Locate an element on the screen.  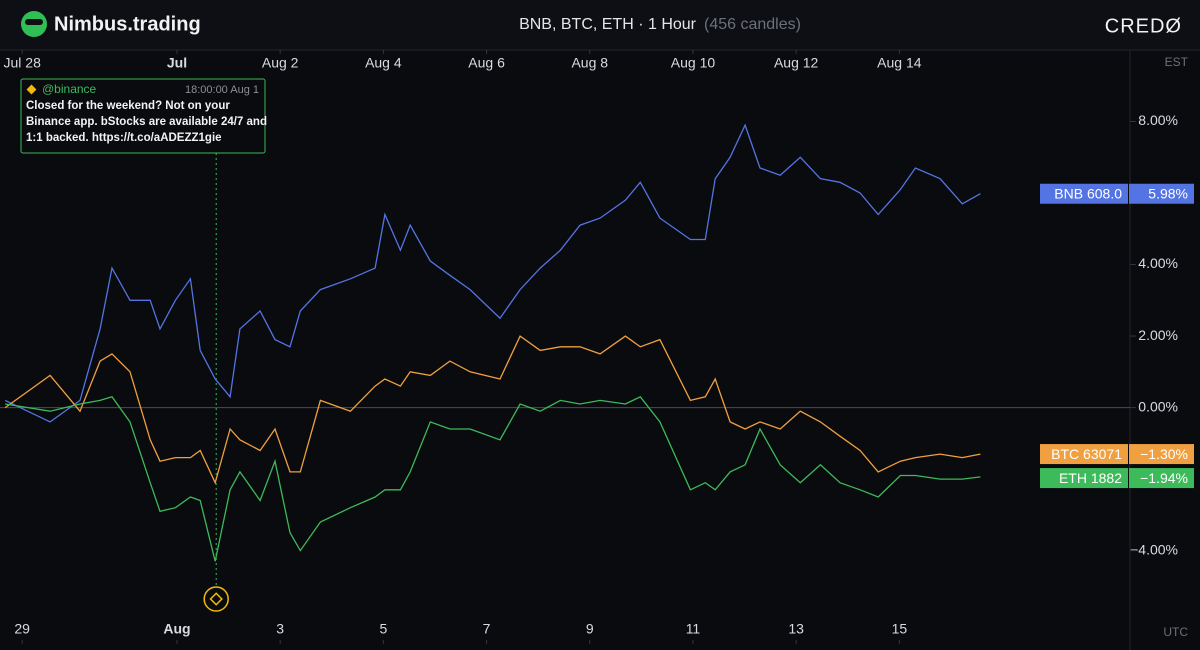
x-tick-label: 7 is located at coordinates (487, 629).